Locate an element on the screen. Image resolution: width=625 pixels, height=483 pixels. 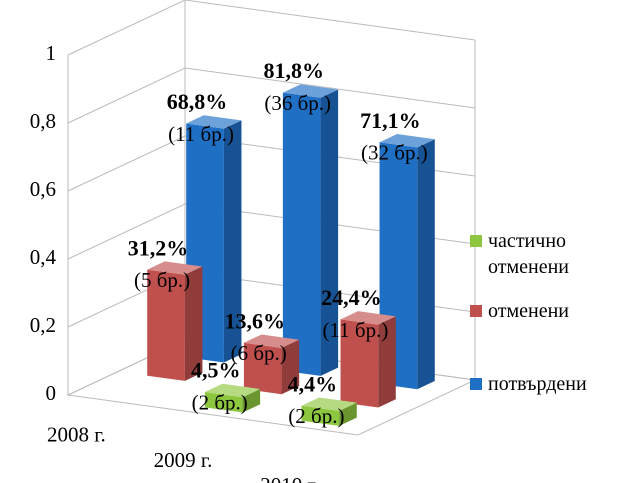
value-label: 81,8% is located at coordinates (293, 70).